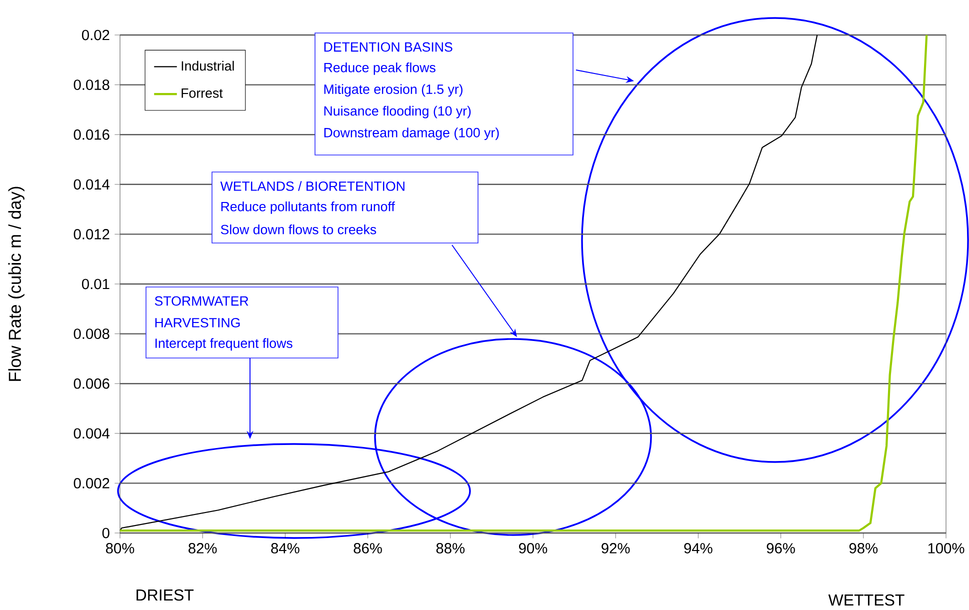 The height and width of the screenshot is (610, 969). I want to click on x-tick-label: 82%, so click(202, 548).